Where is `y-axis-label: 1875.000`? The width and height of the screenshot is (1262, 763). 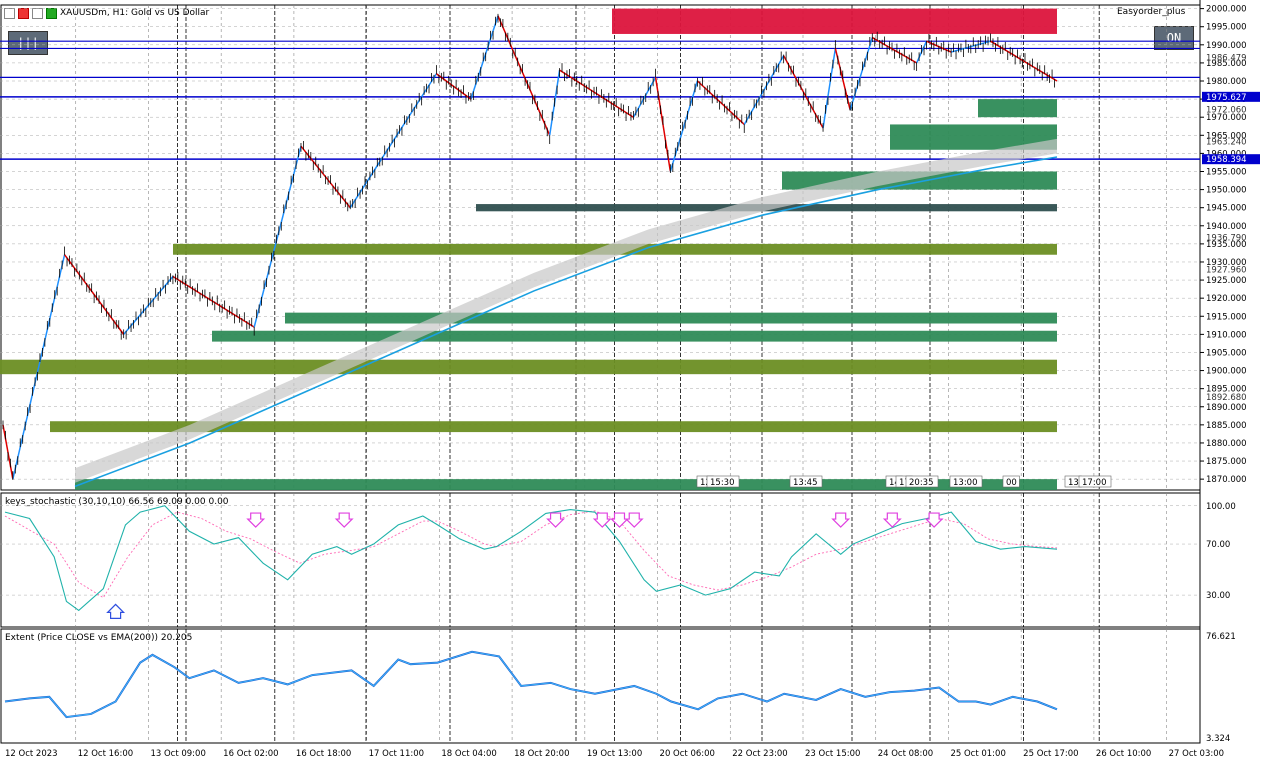
y-axis-label: 1875.000 is located at coordinates (1226, 462).